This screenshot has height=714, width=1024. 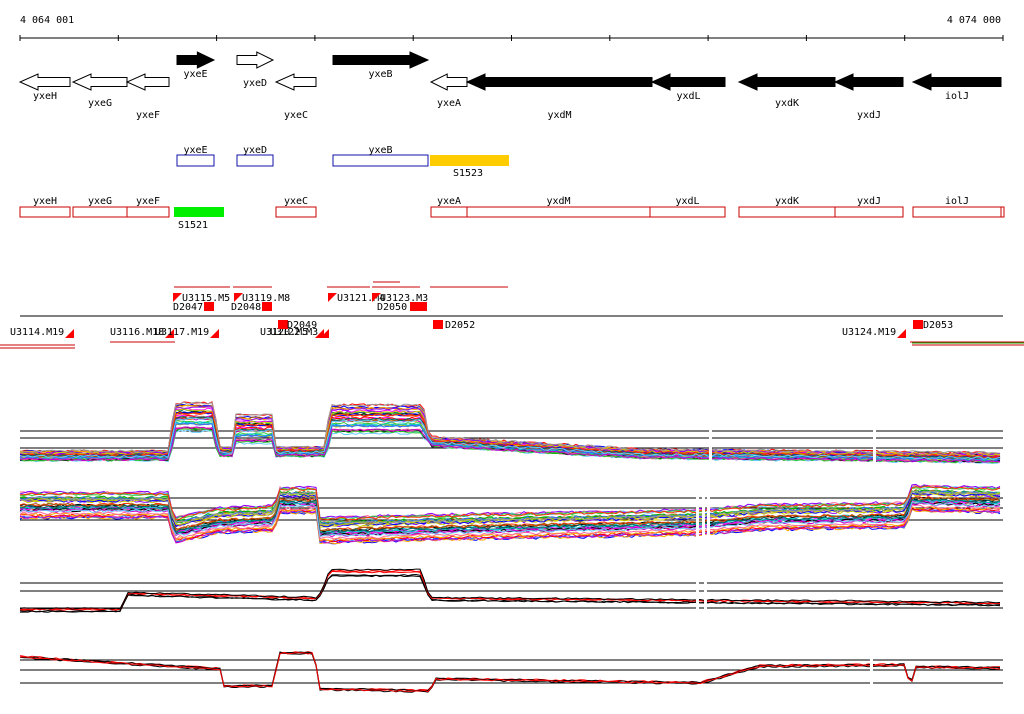 What do you see at coordinates (255, 150) in the screenshot?
I see `plus-box-label-yxeD: yxeD` at bounding box center [255, 150].